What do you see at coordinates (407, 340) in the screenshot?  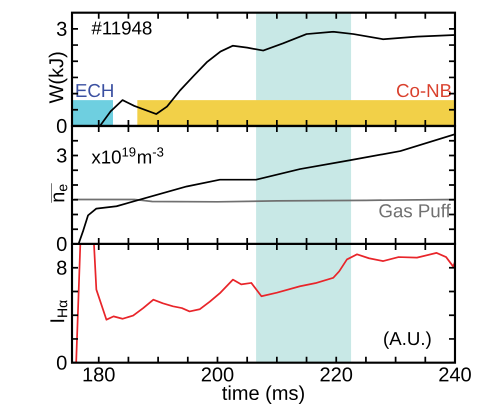 I see `annotation: (A.U.)` at bounding box center [407, 340].